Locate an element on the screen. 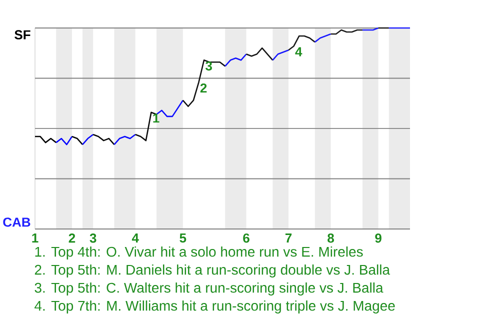  annotation: 2 is located at coordinates (203, 88).